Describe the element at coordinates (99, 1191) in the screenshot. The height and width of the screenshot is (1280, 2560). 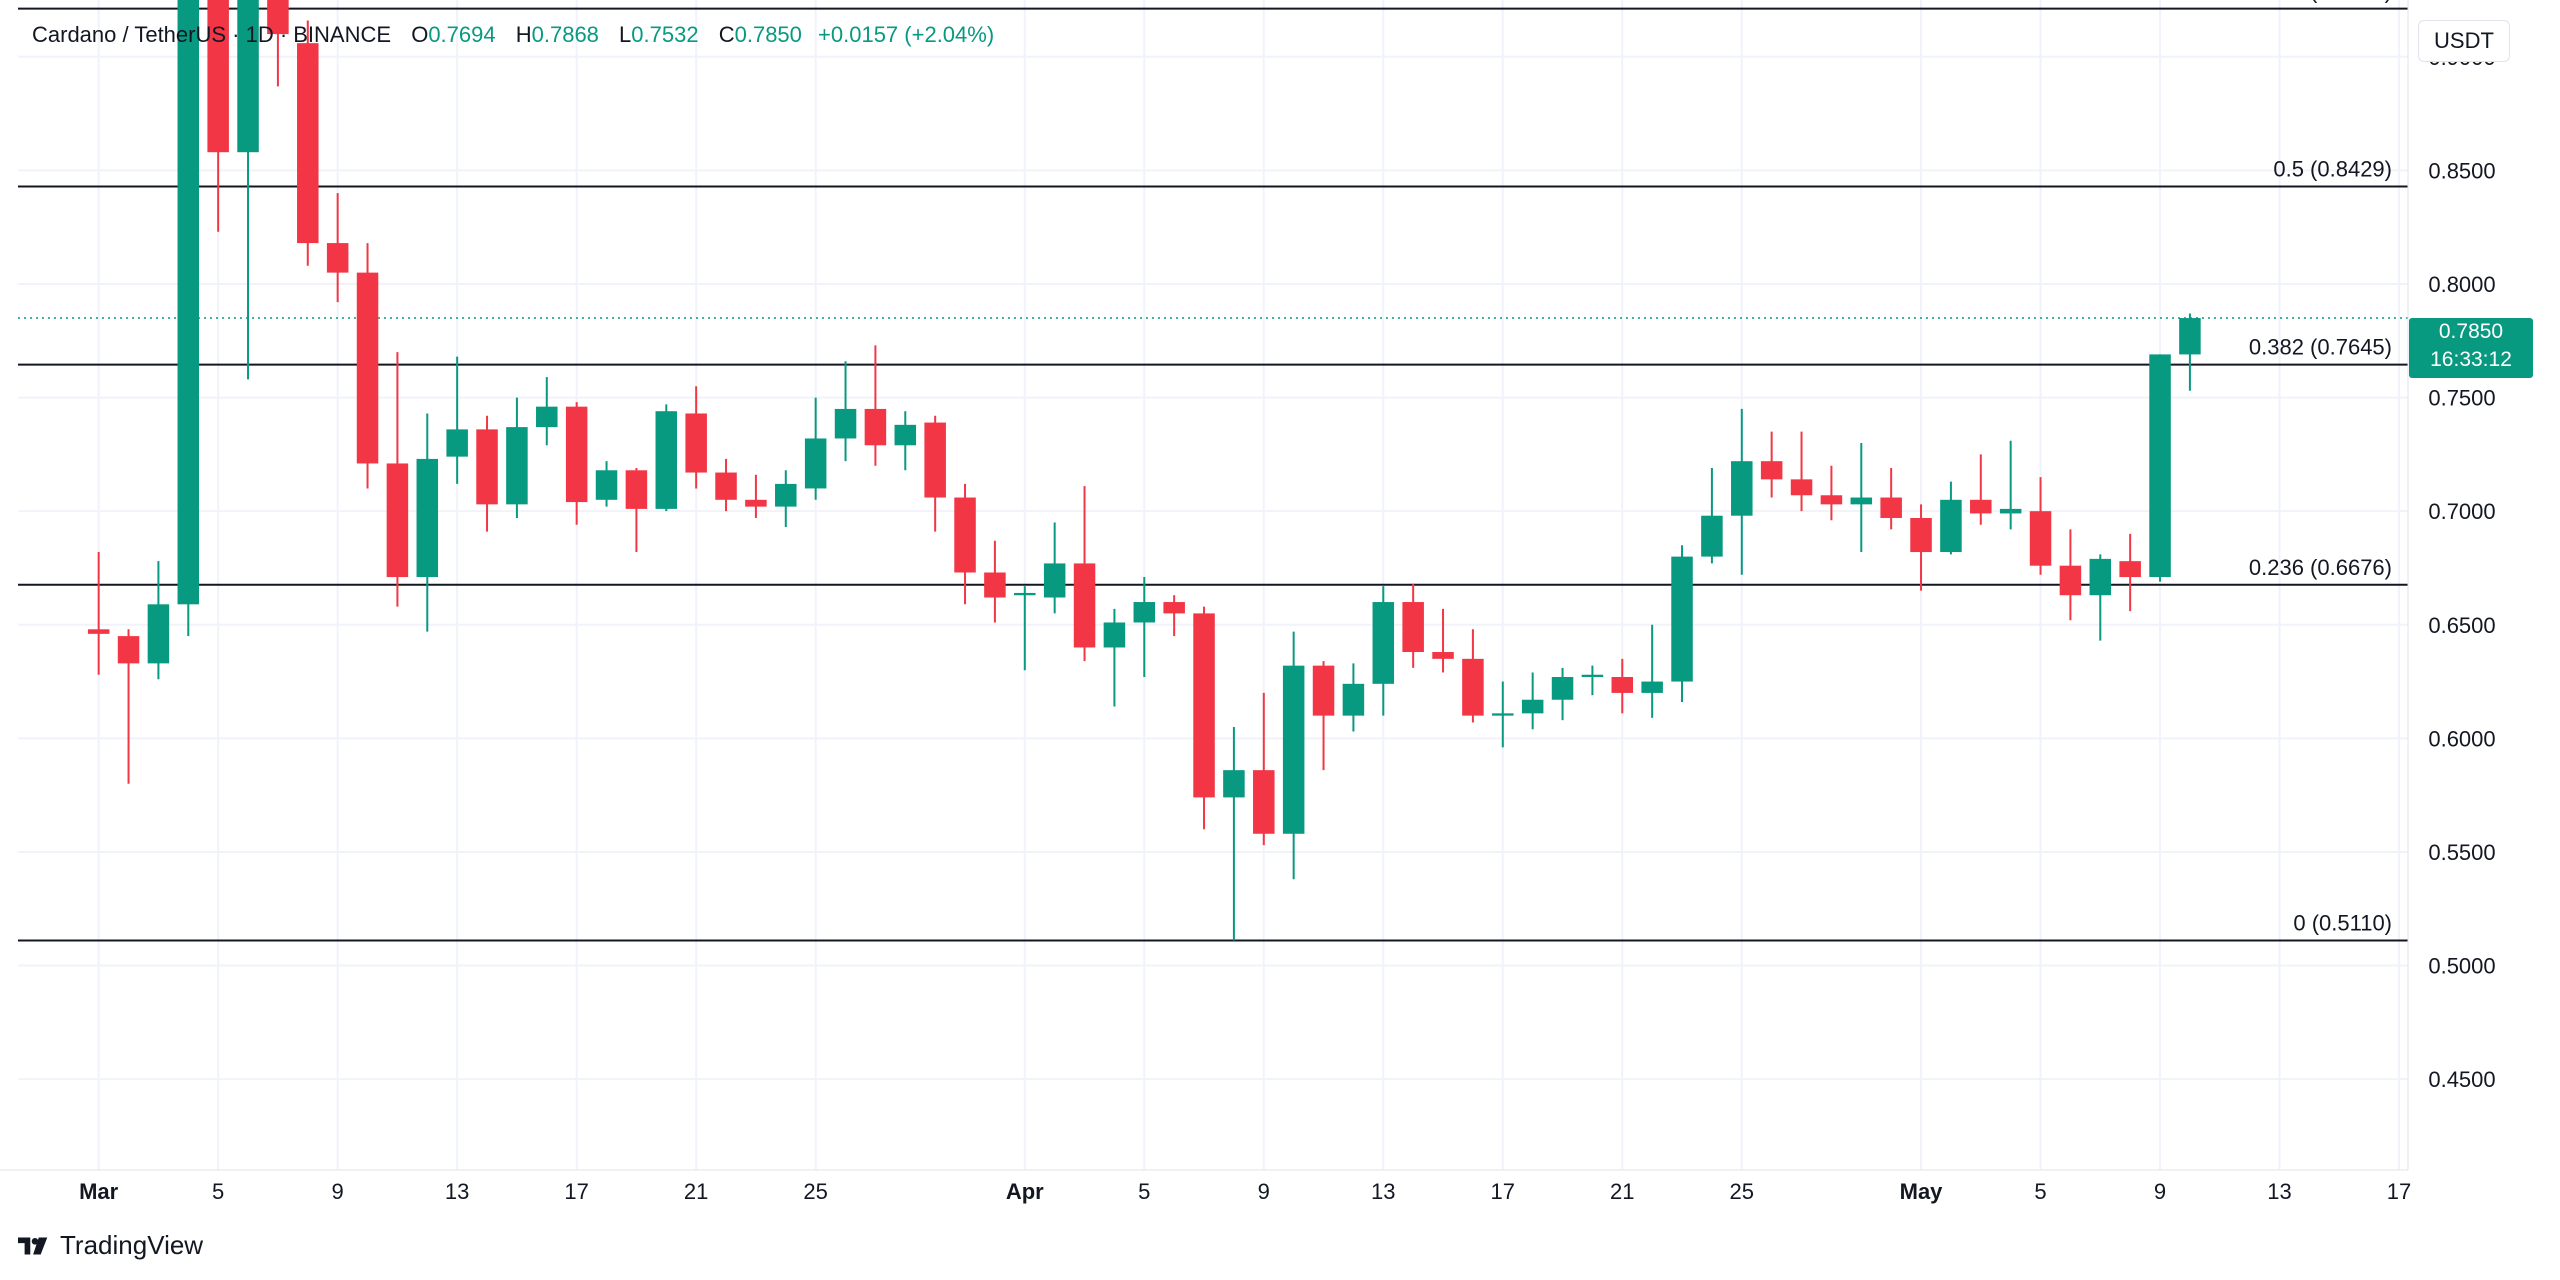
I see `x-tick-label: Mar` at that location.